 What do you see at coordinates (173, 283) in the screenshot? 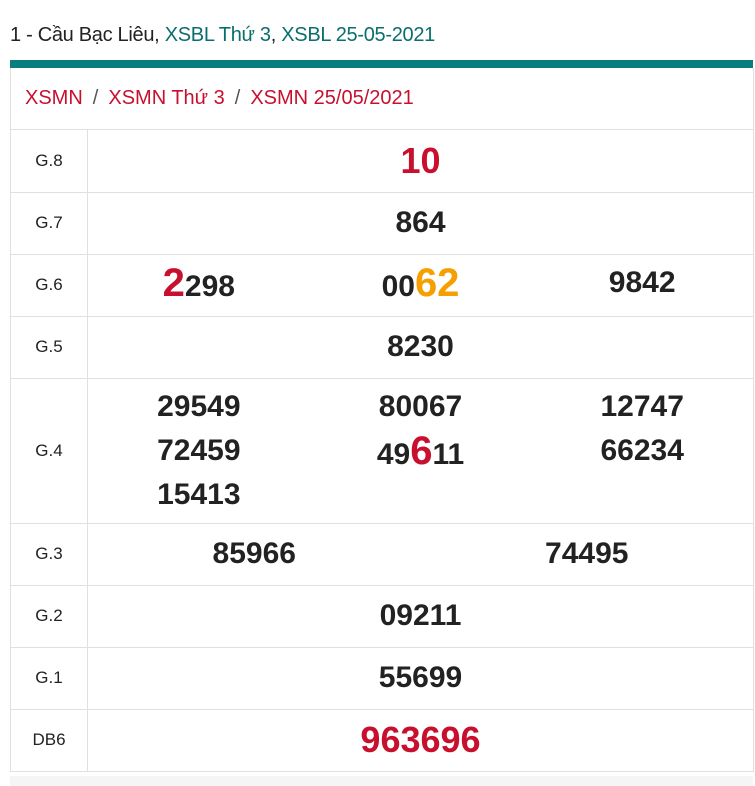
I see `highlighted-digits: 2` at bounding box center [173, 283].